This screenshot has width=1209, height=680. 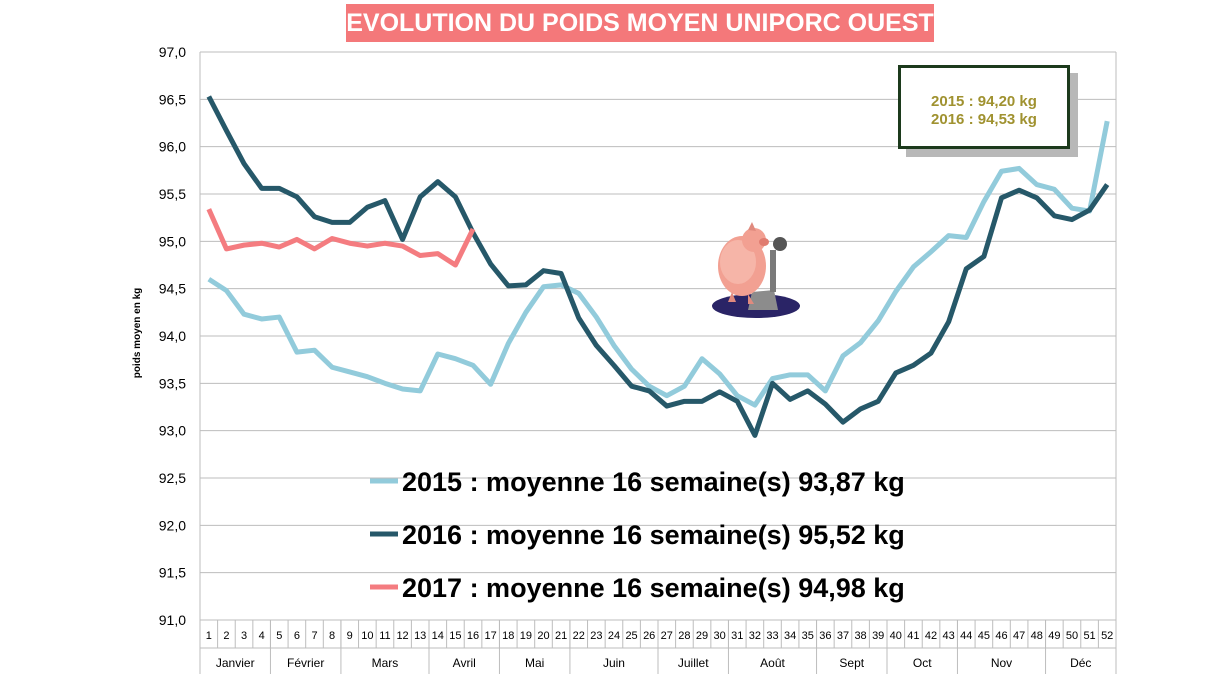 I want to click on x-tick-label: 46, so click(x=1001, y=636).